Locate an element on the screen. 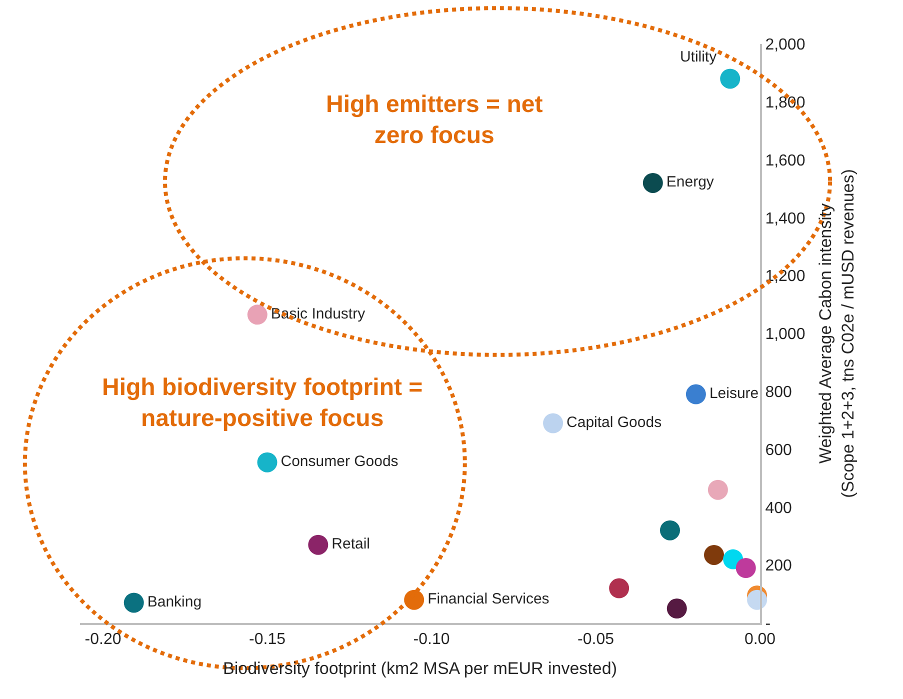 The width and height of the screenshot is (903, 699). x-tick-label: -0.10 is located at coordinates (431, 639).